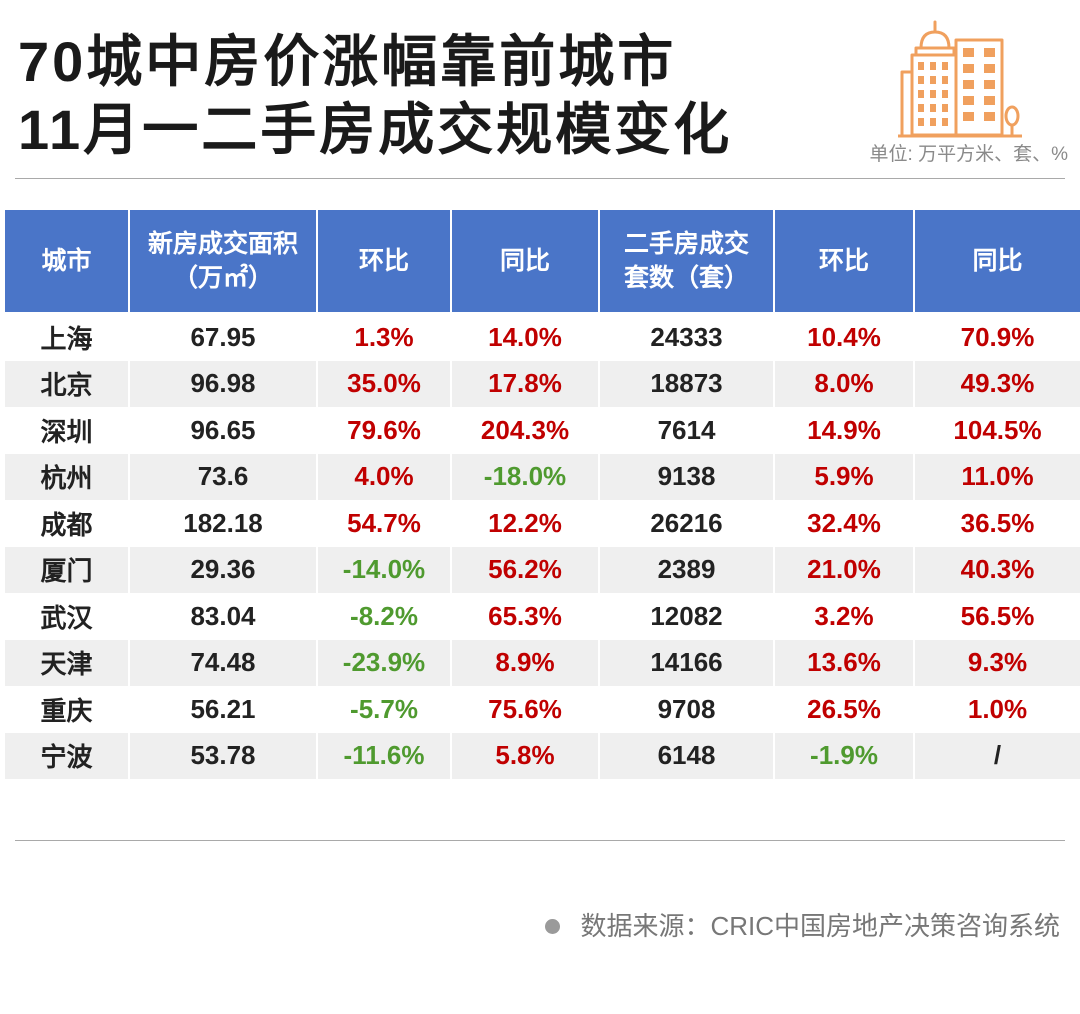 The image size is (1080, 1014). Describe the element at coordinates (224, 262) in the screenshot. I see `header-new-area: 新房成交面积 （万㎡）` at that location.